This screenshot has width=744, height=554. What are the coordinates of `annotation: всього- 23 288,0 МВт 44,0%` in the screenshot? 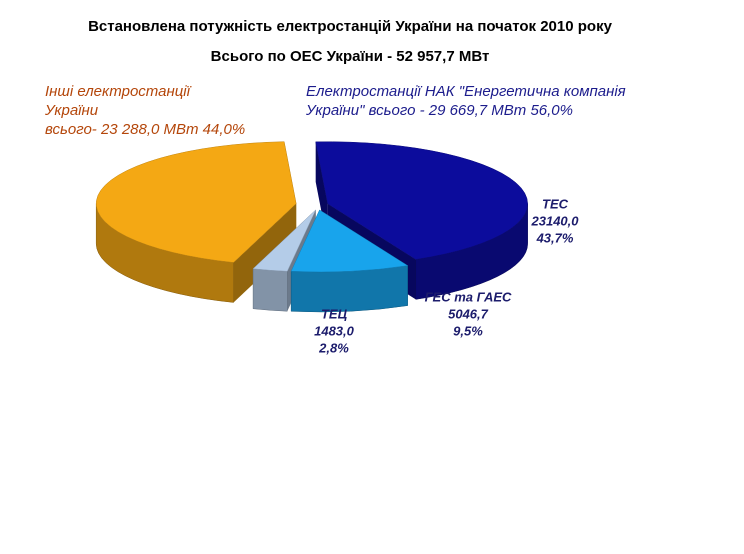 It's located at (145, 129).